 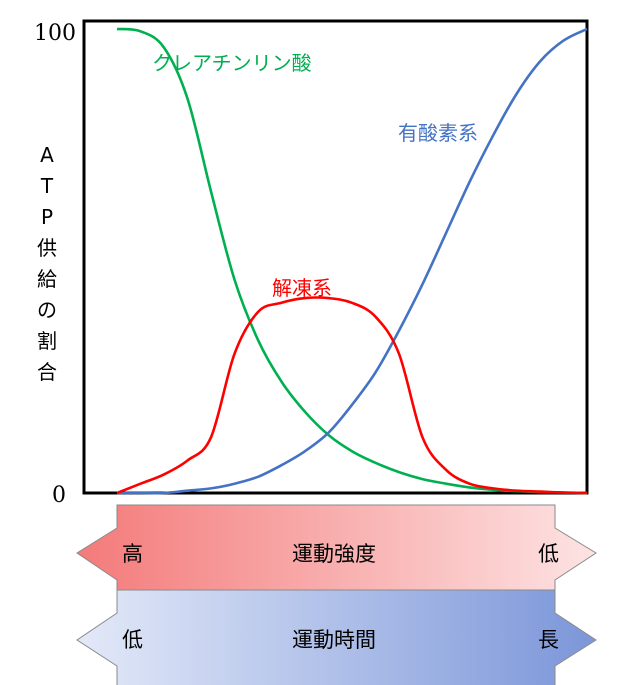 What do you see at coordinates (47, 186) in the screenshot?
I see `y-axis-label-char: T` at bounding box center [47, 186].